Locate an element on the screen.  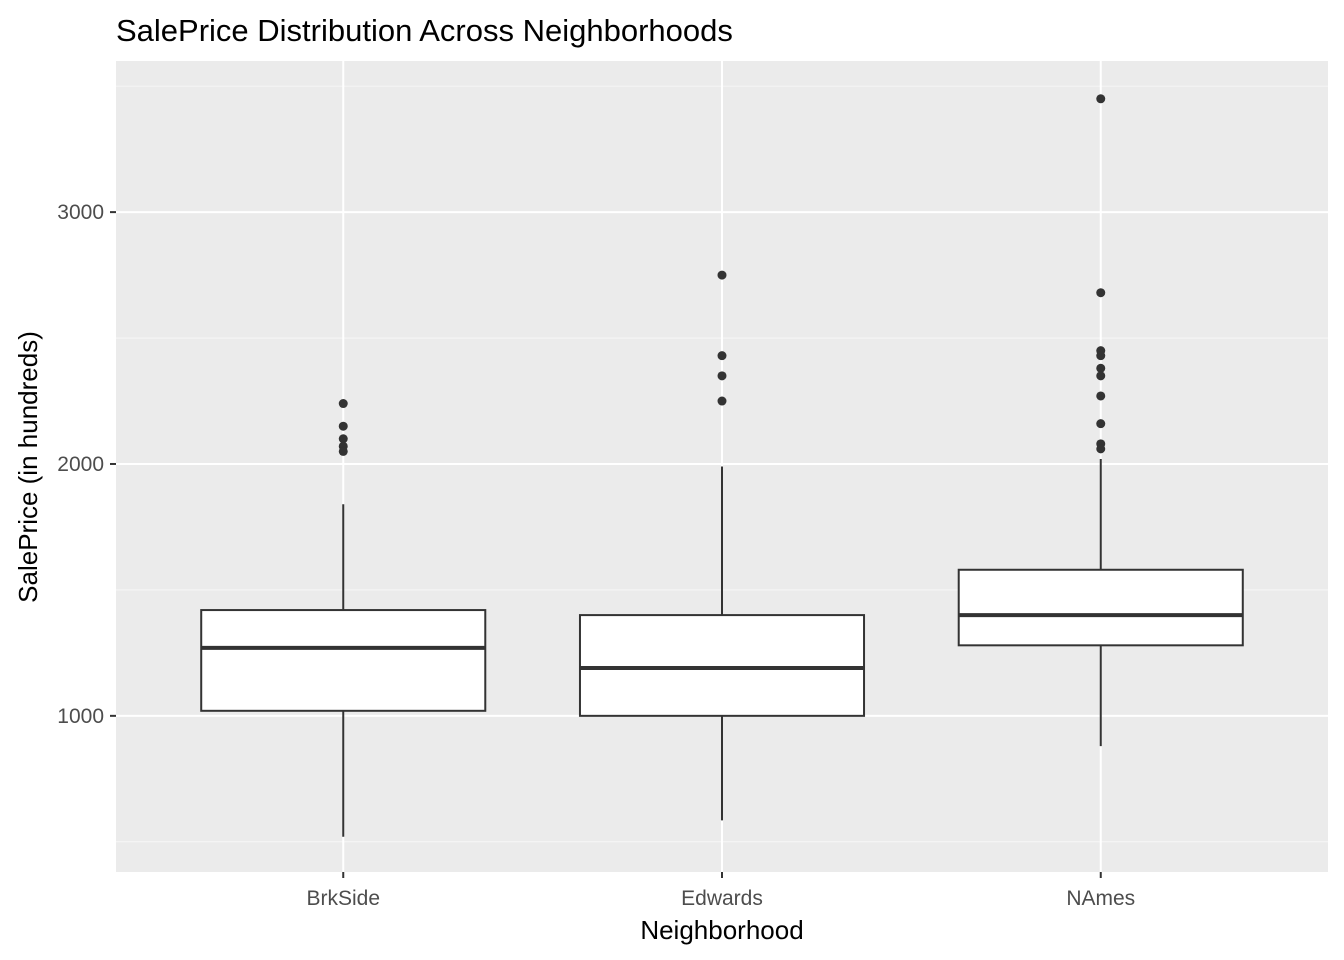
box-edwards is located at coordinates (722, 545).